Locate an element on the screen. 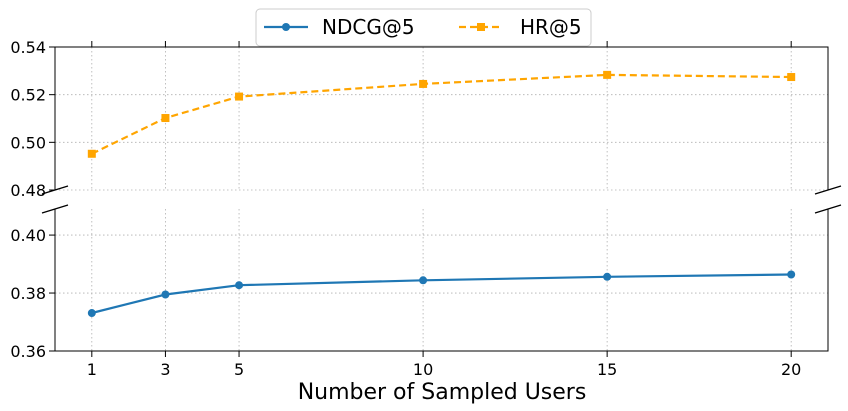  upper-y-tick-label: 0.48 is located at coordinates (28, 190).